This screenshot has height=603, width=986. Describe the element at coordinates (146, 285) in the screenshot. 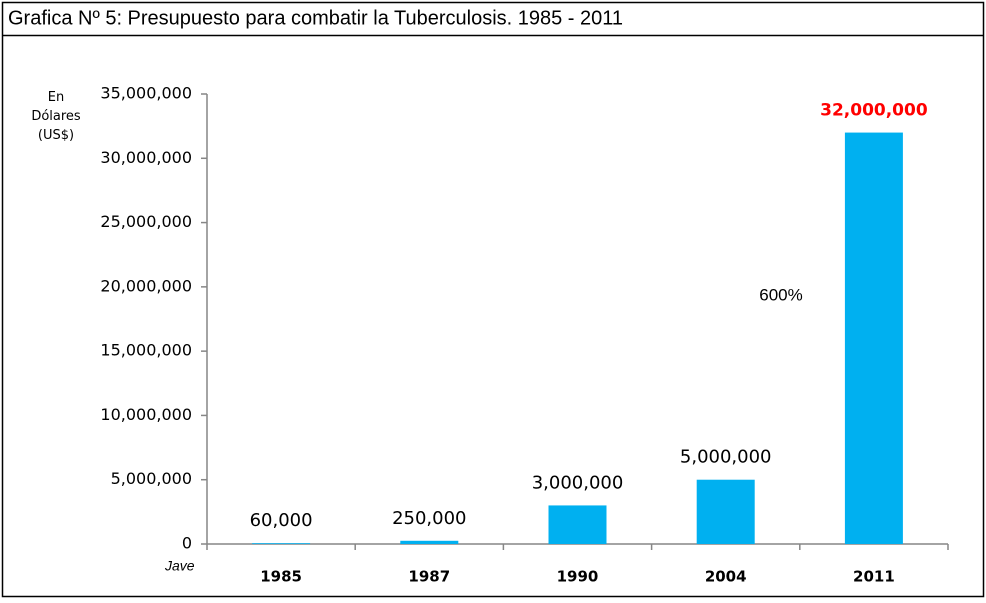

I see `y-tick-label: 20,000,000` at that location.